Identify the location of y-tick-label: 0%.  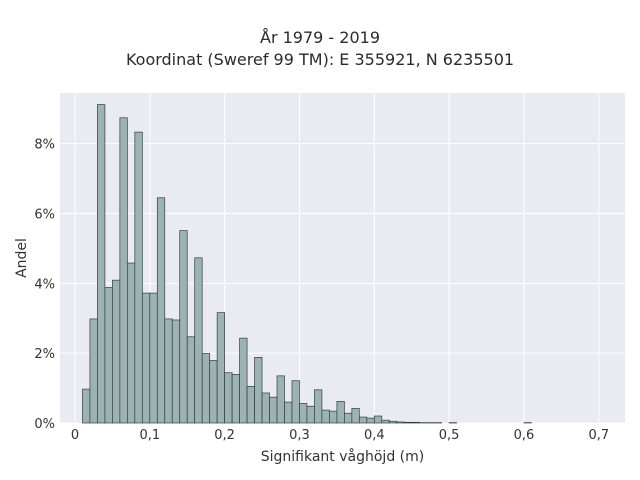
(44, 424).